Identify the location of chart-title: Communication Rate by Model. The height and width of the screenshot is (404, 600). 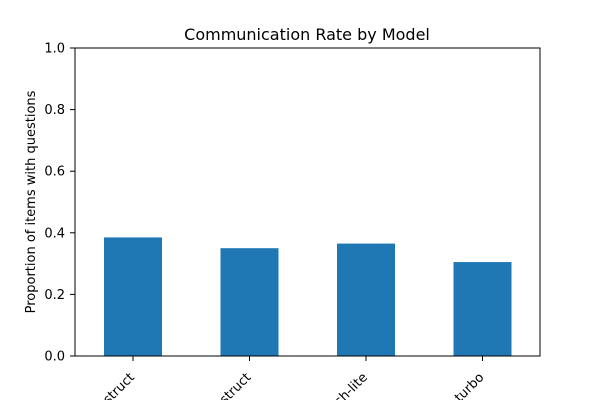
(307, 34).